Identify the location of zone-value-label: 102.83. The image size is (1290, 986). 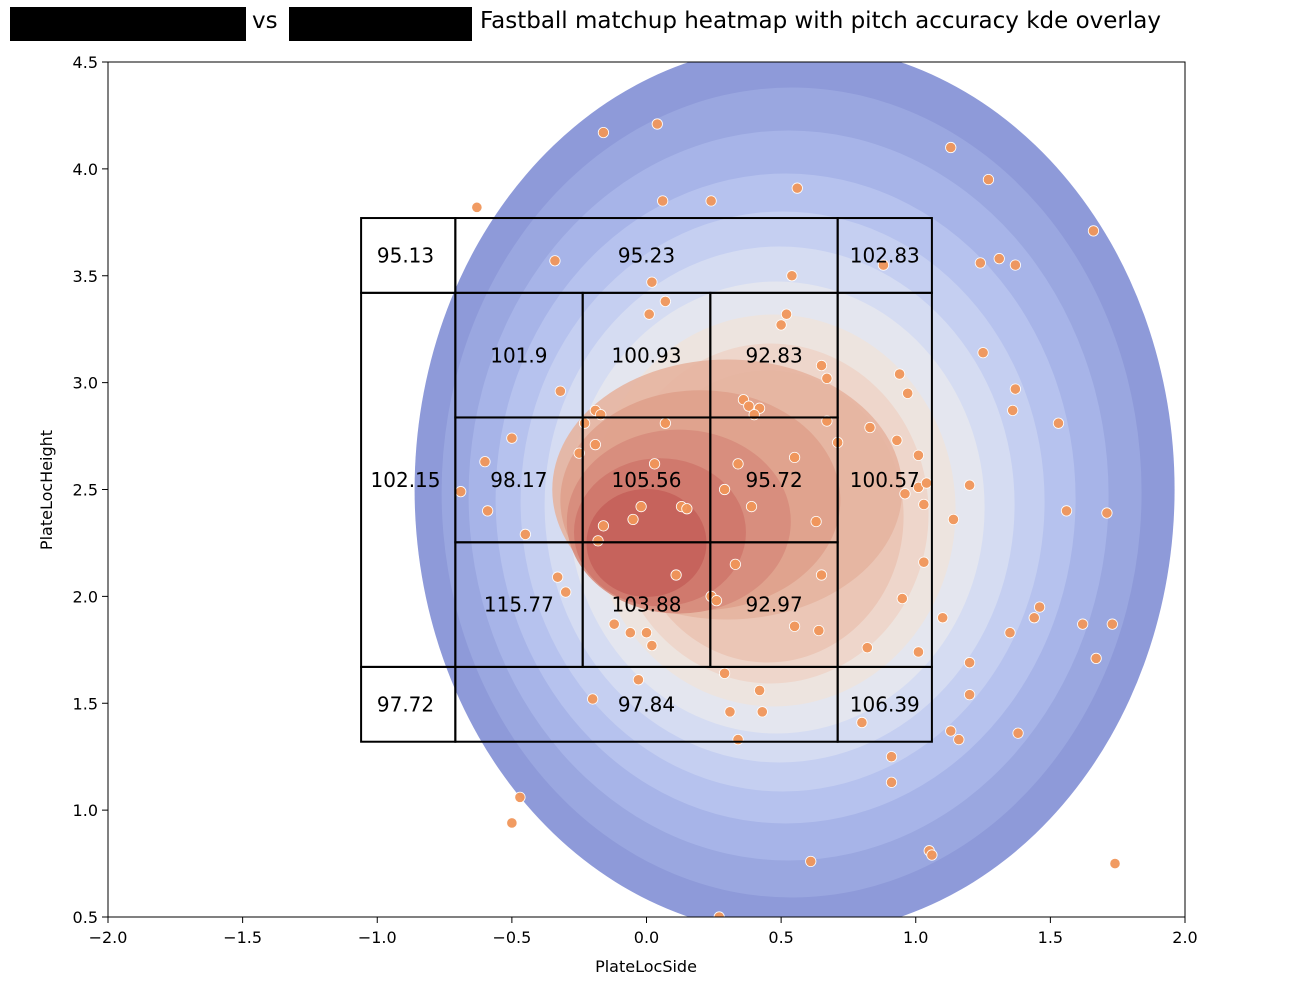
(885, 255).